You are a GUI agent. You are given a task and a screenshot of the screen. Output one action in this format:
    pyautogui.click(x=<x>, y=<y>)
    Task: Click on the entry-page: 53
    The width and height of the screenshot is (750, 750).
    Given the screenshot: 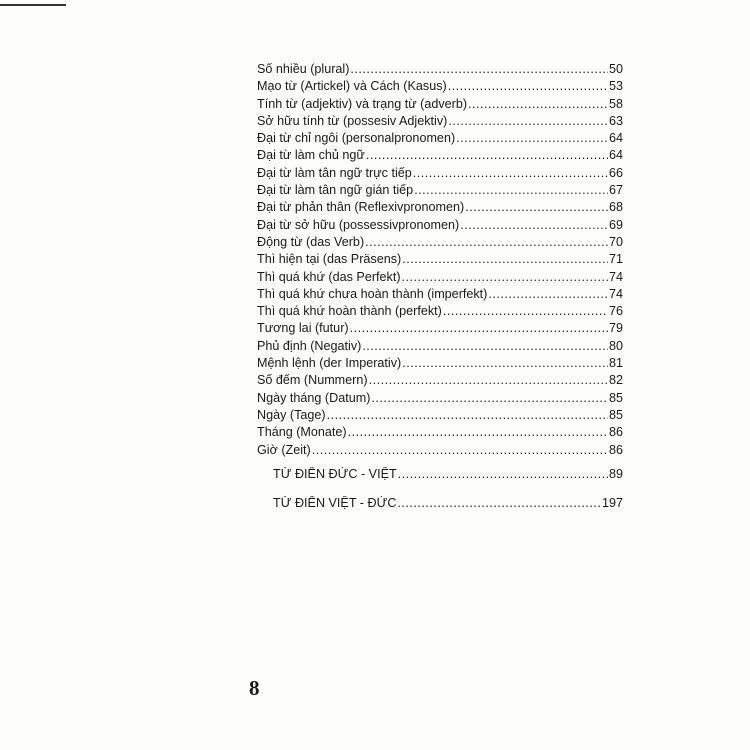 What is the action you would take?
    pyautogui.click(x=615, y=86)
    